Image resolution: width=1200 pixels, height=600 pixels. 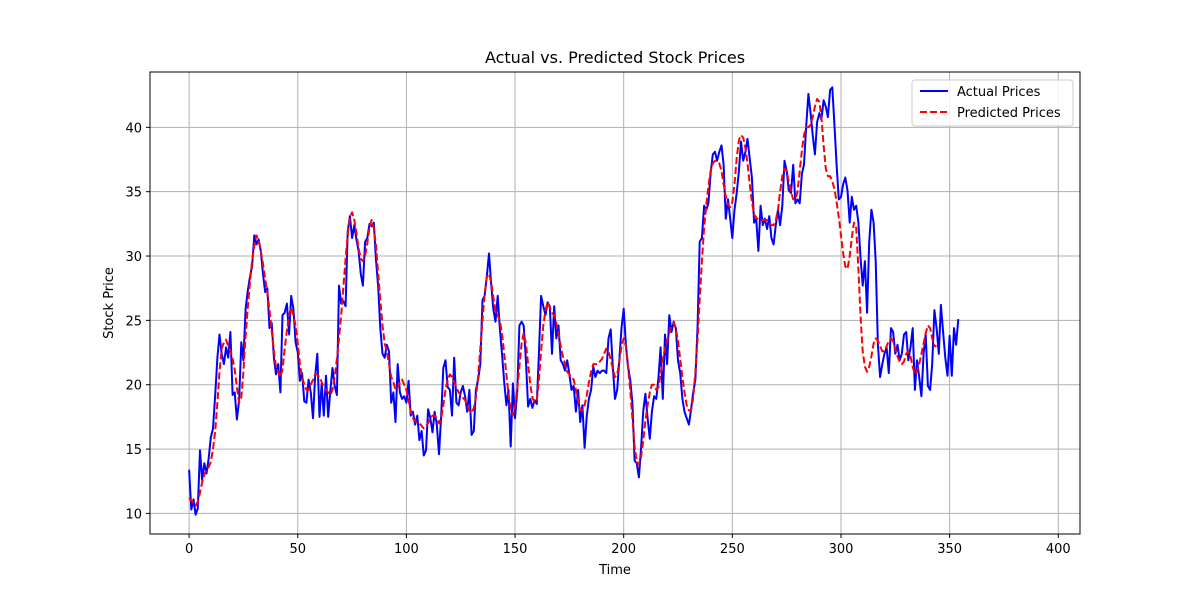 I want to click on y-axis-label: Stock Price, so click(x=109, y=303).